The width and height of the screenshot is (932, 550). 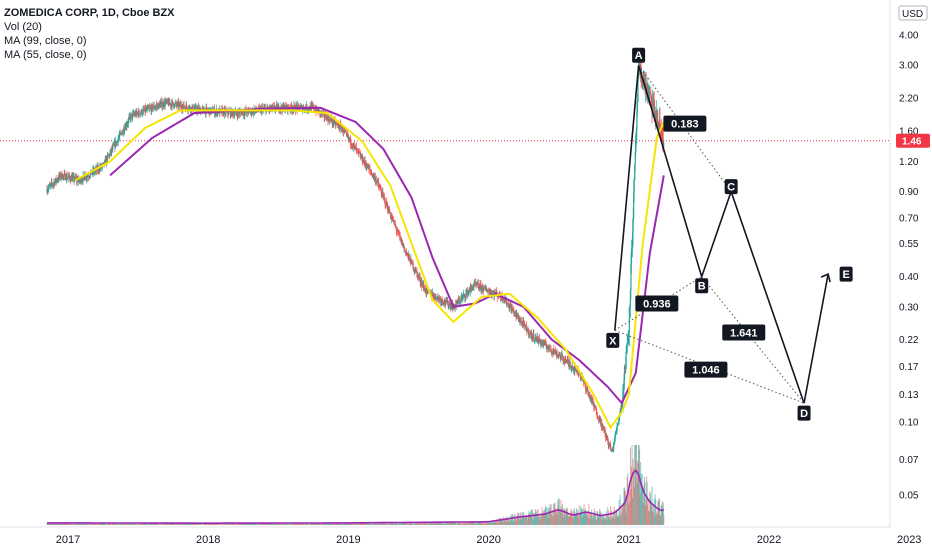 What do you see at coordinates (89, 13) in the screenshot?
I see `legend-title: ZOMEDICA CORP, 1D, Cboe BZX` at bounding box center [89, 13].